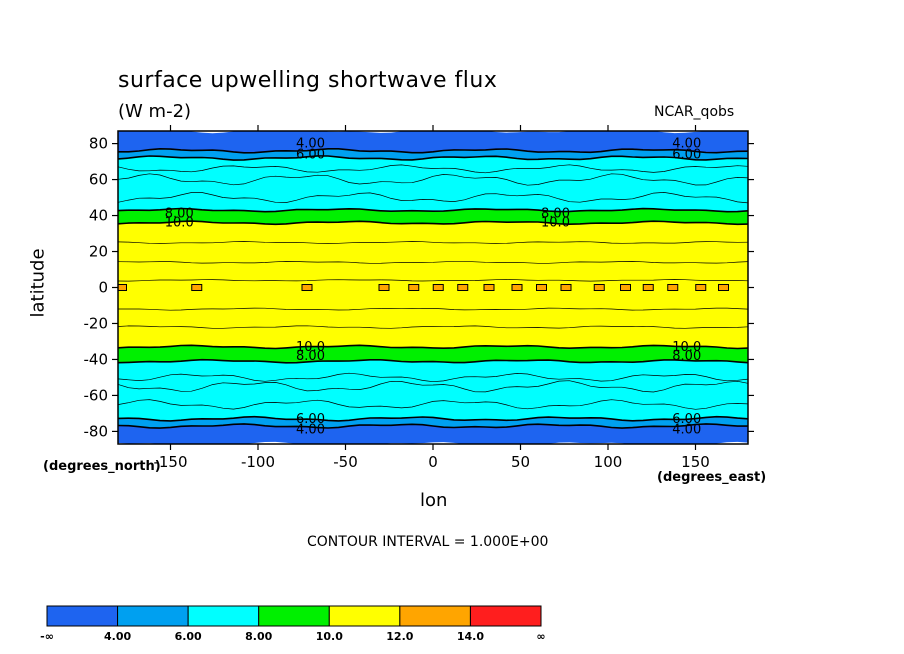  I want to click on x-tick-label: 100, so click(608, 462).